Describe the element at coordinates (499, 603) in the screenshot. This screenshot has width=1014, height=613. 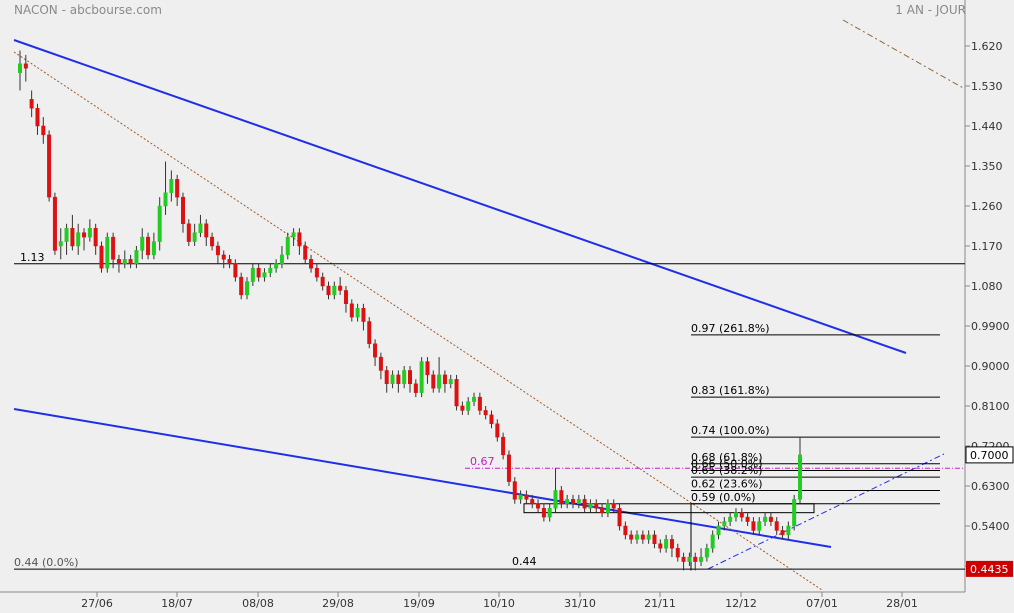
I see `x-tick-label: 10/10` at that location.